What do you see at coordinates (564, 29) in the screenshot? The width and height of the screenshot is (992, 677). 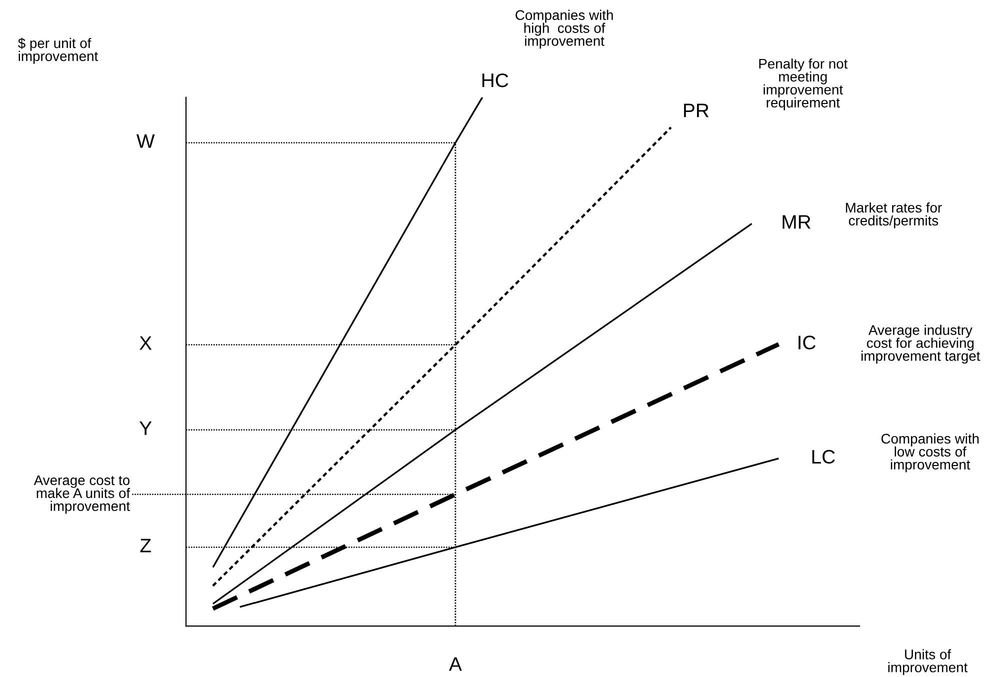 I see `text: Companies with high costs of improvement` at bounding box center [564, 29].